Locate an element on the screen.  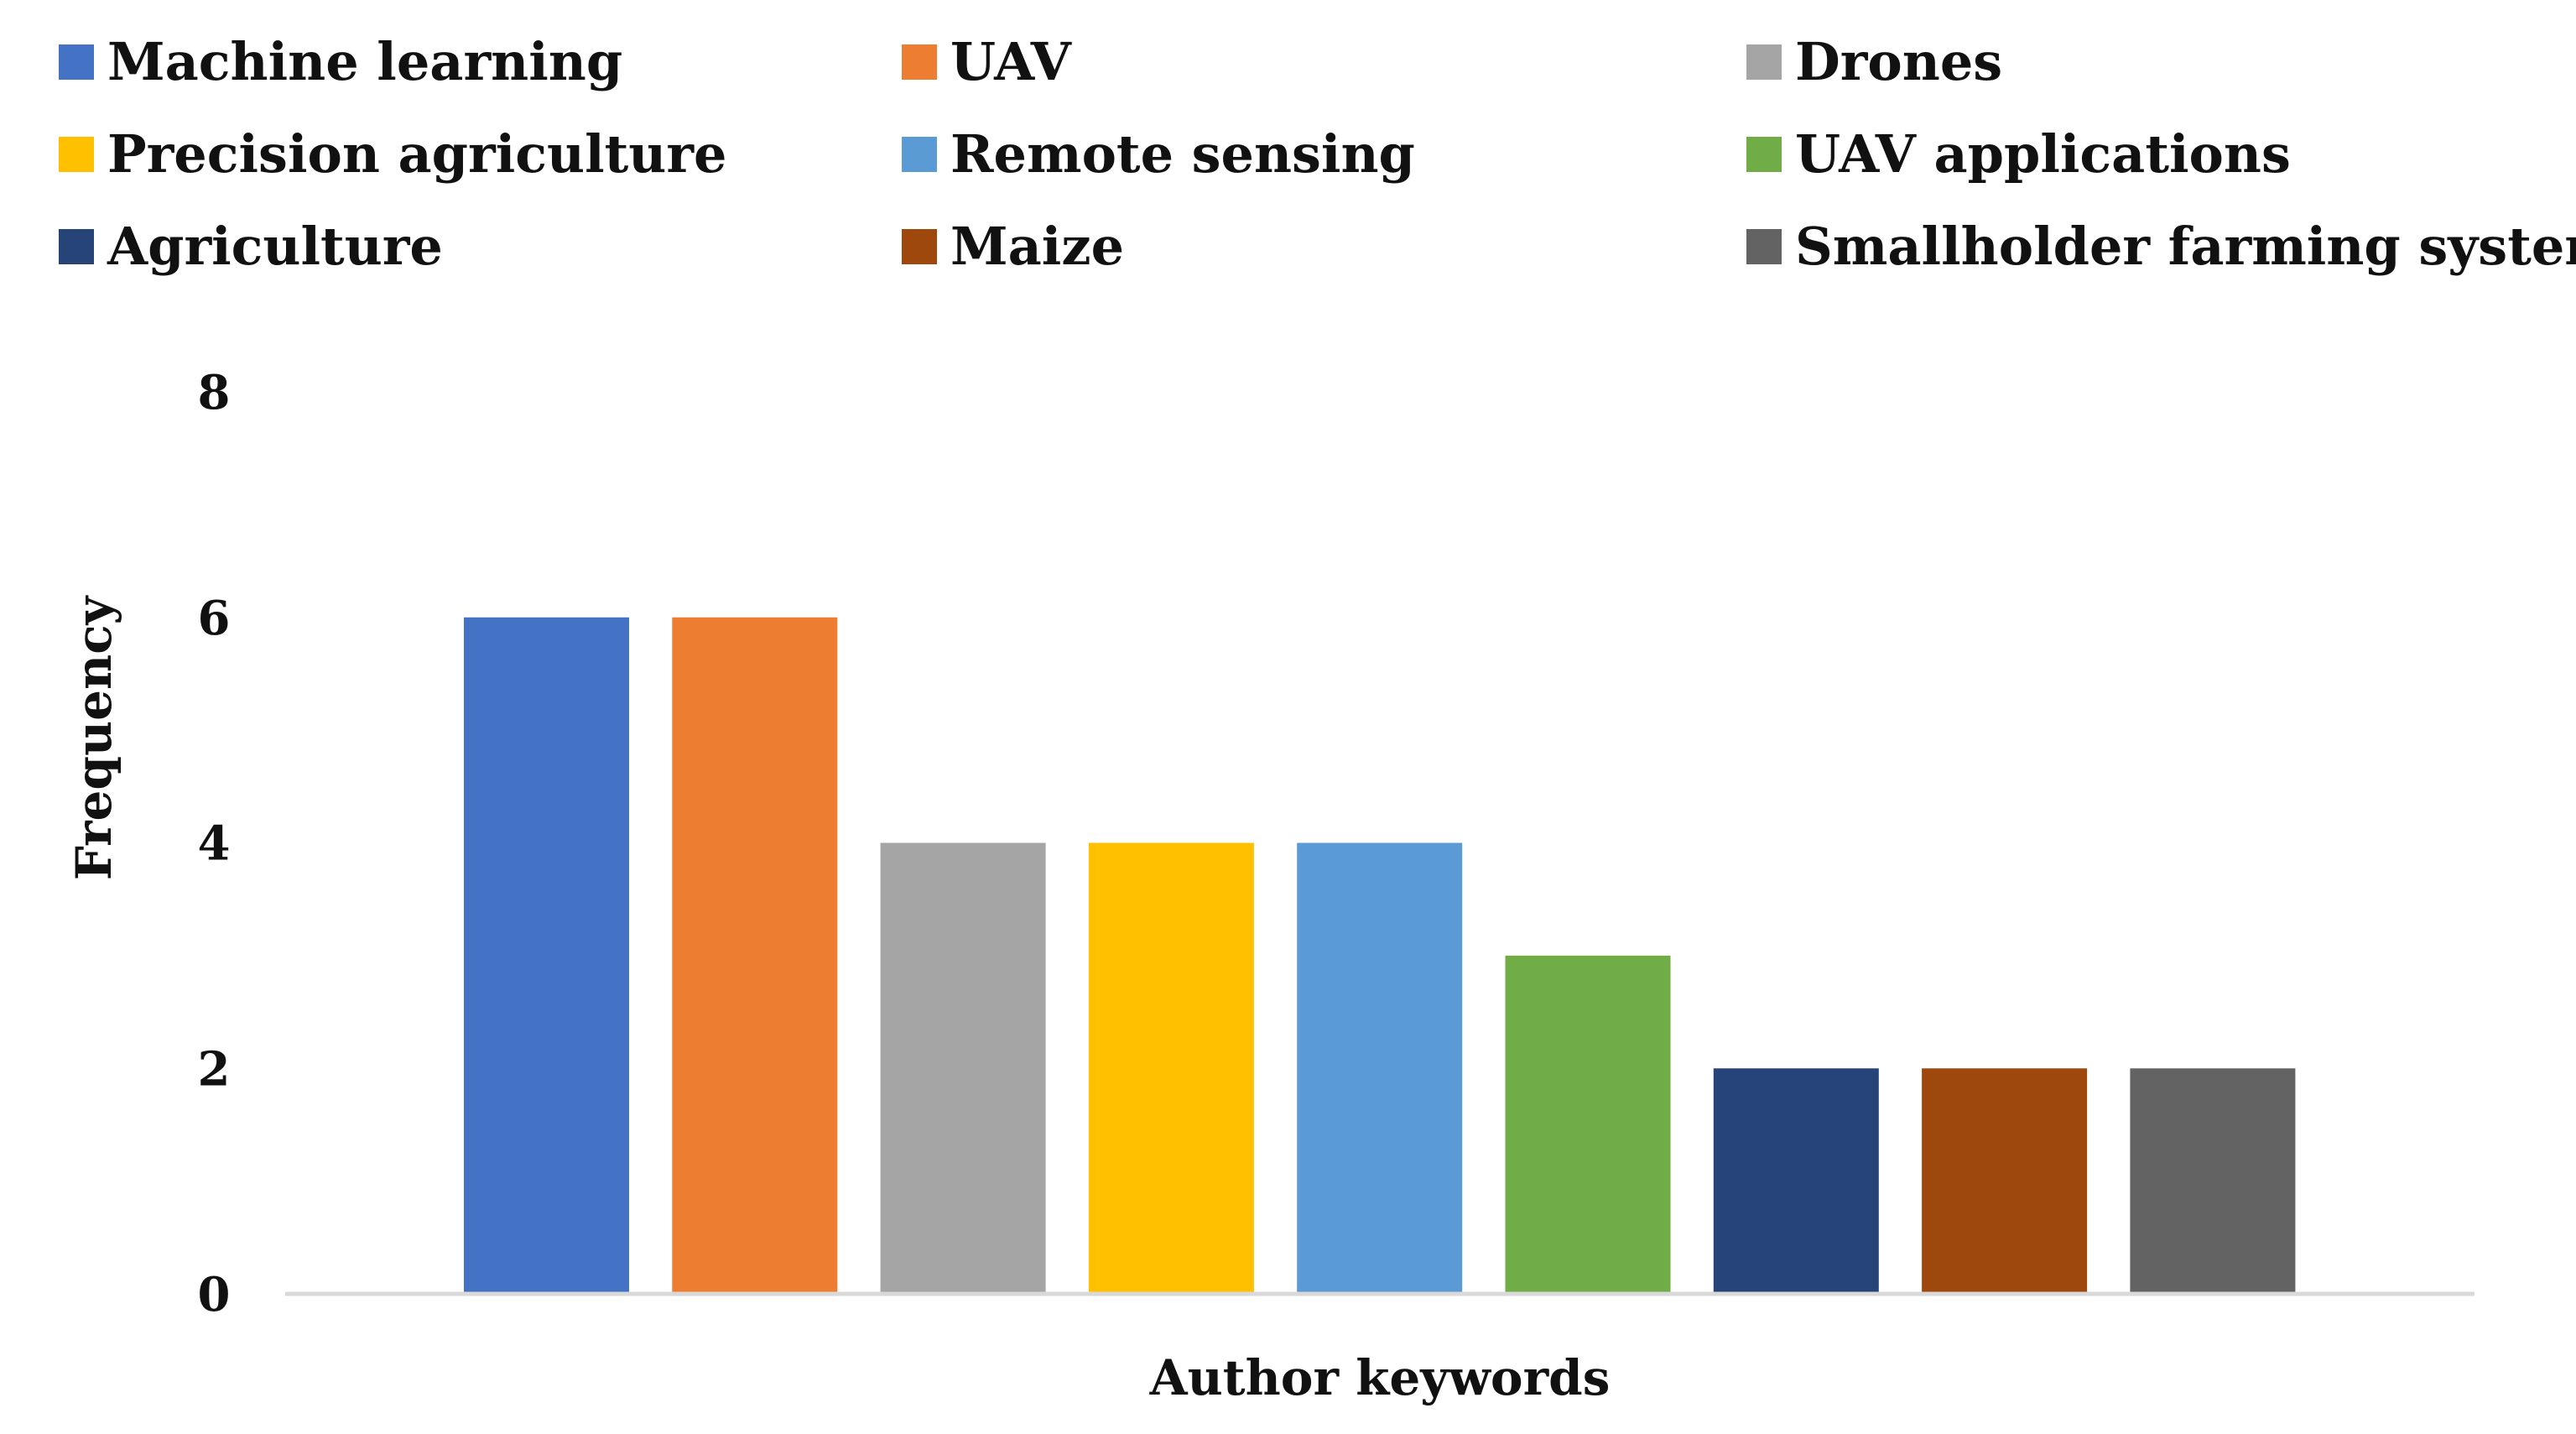
bar: Smallholder farming systems: 2 is located at coordinates (2213, 1181).